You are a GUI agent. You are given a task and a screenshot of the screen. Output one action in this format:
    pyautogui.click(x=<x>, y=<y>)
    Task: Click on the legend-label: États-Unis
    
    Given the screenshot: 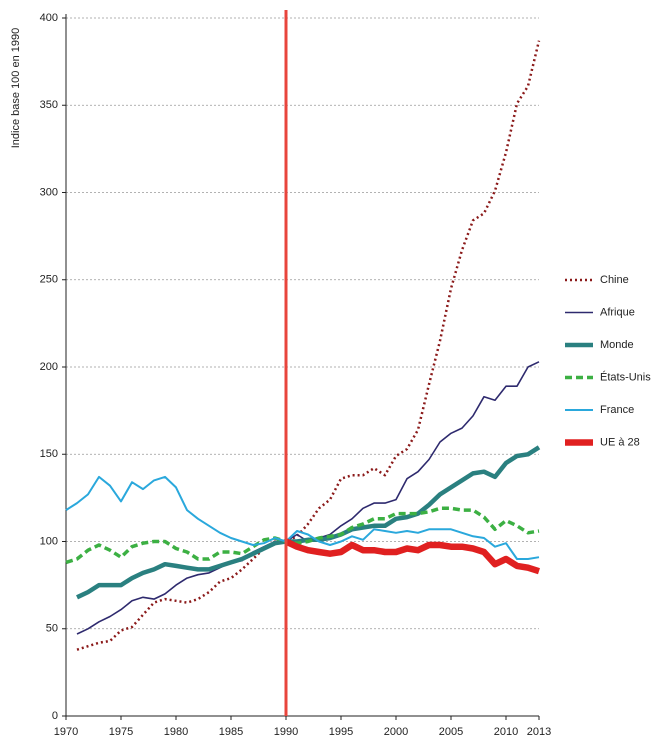 What is the action you would take?
    pyautogui.click(x=625, y=376)
    